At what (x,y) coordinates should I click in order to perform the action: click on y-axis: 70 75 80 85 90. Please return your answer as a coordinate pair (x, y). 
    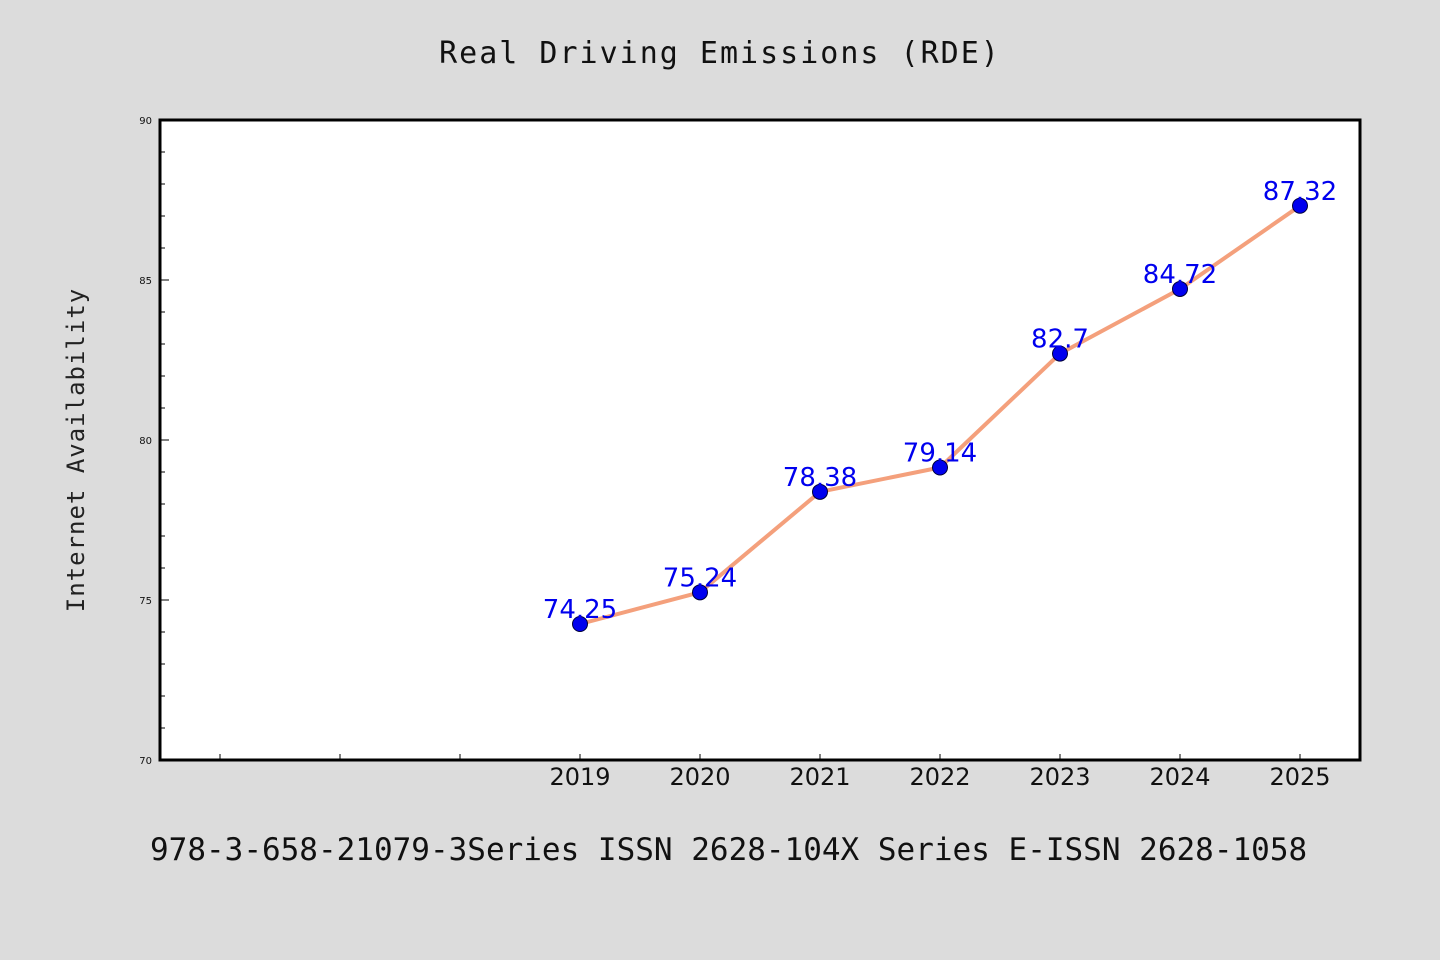
    Looking at the image, I should click on (154, 441).